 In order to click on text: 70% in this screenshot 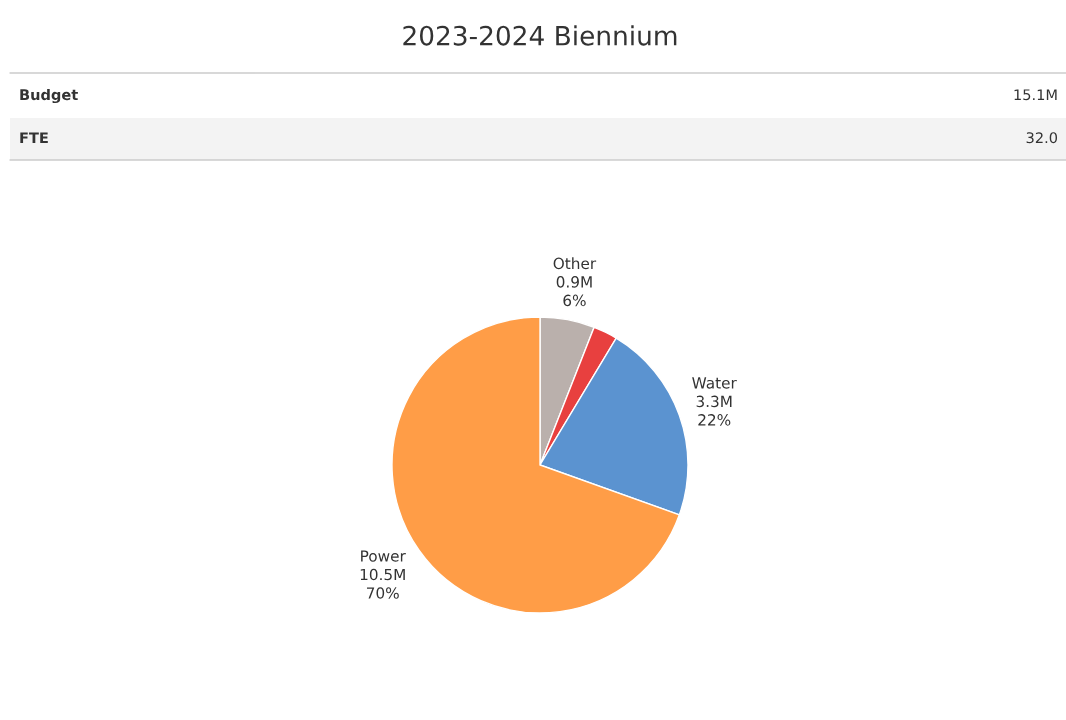, I will do `click(382, 593)`.